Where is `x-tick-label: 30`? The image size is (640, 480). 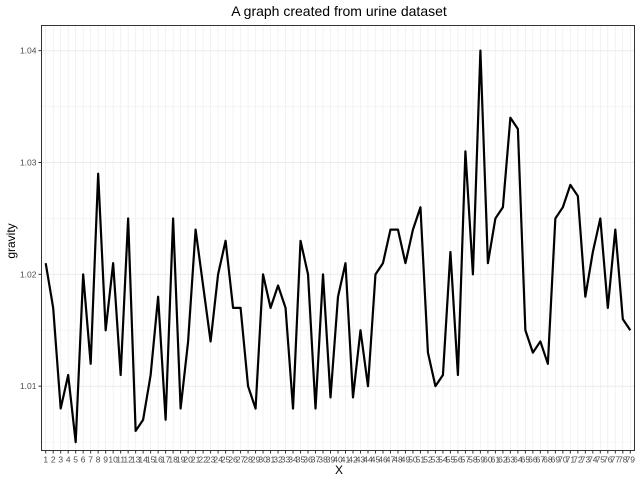
x-tick-label: 30 is located at coordinates (263, 460).